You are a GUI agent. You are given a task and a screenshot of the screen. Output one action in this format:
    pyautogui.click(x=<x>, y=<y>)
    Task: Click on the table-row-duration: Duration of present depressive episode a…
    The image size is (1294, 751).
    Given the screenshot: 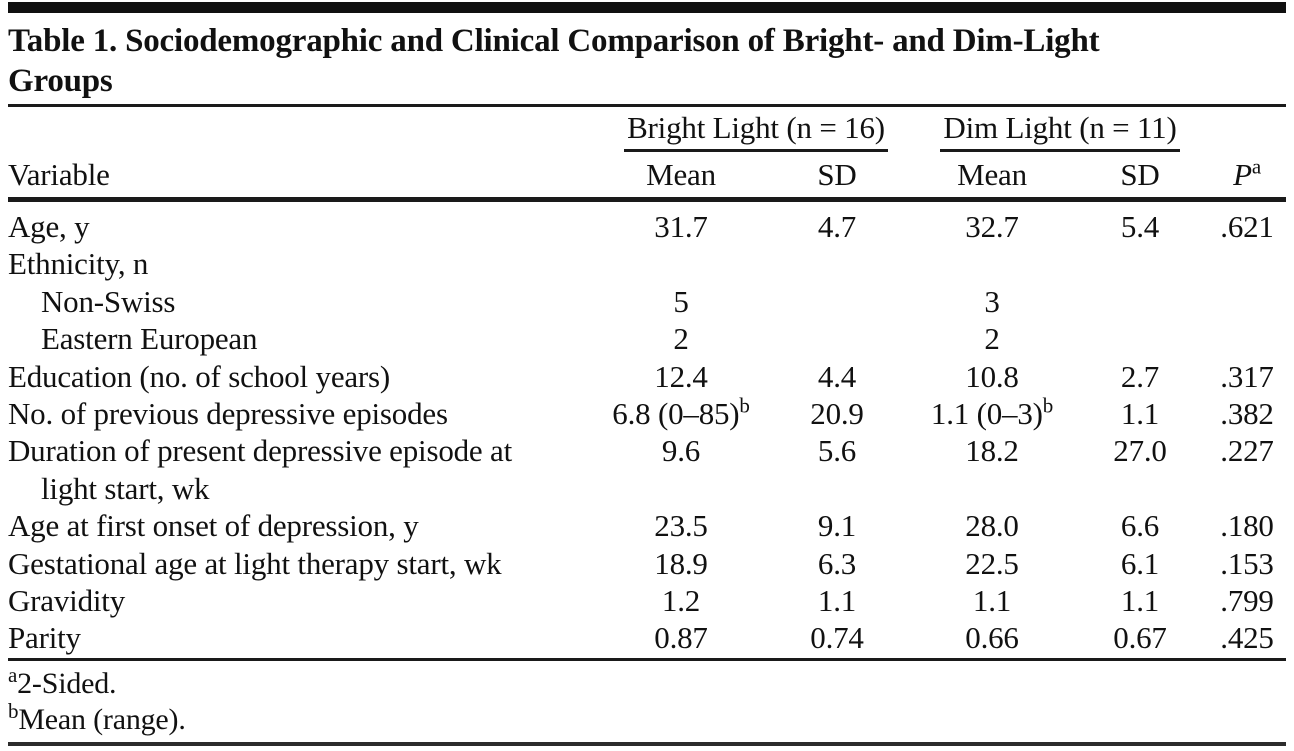 What is the action you would take?
    pyautogui.click(x=647, y=469)
    